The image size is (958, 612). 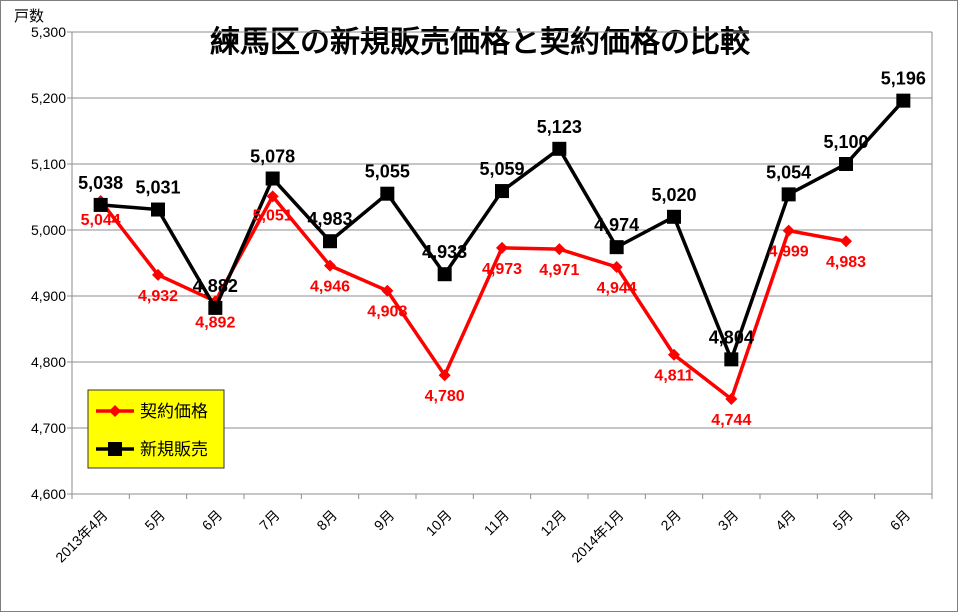 What do you see at coordinates (48, 494) in the screenshot?
I see `y-tick-label: 4,600` at bounding box center [48, 494].